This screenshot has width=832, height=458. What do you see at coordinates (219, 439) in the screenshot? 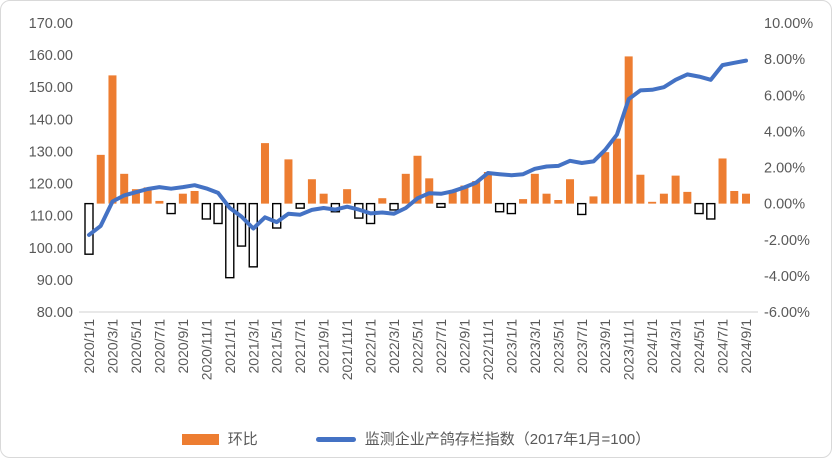
I see `legend-item-mom-change: 环比` at bounding box center [219, 439].